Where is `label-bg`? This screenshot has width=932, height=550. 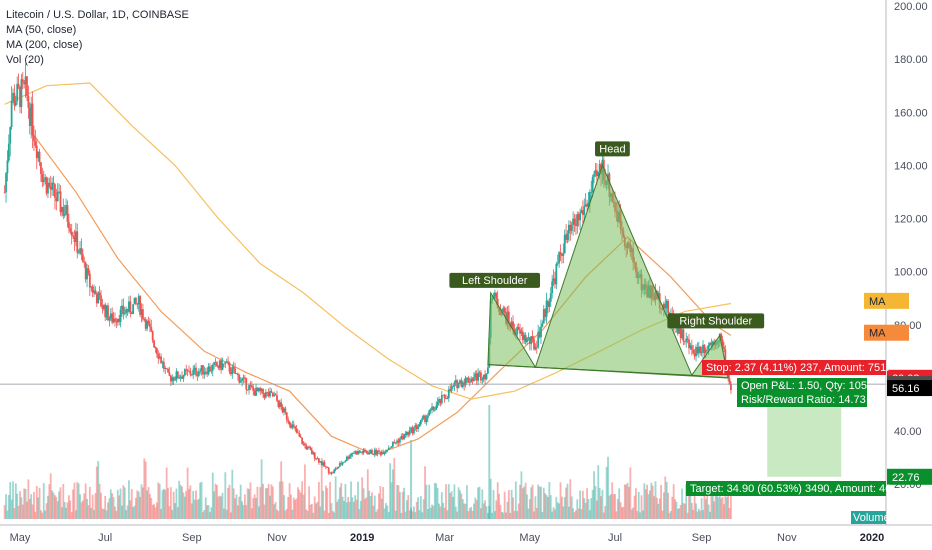 label-bg is located at coordinates (612, 149).